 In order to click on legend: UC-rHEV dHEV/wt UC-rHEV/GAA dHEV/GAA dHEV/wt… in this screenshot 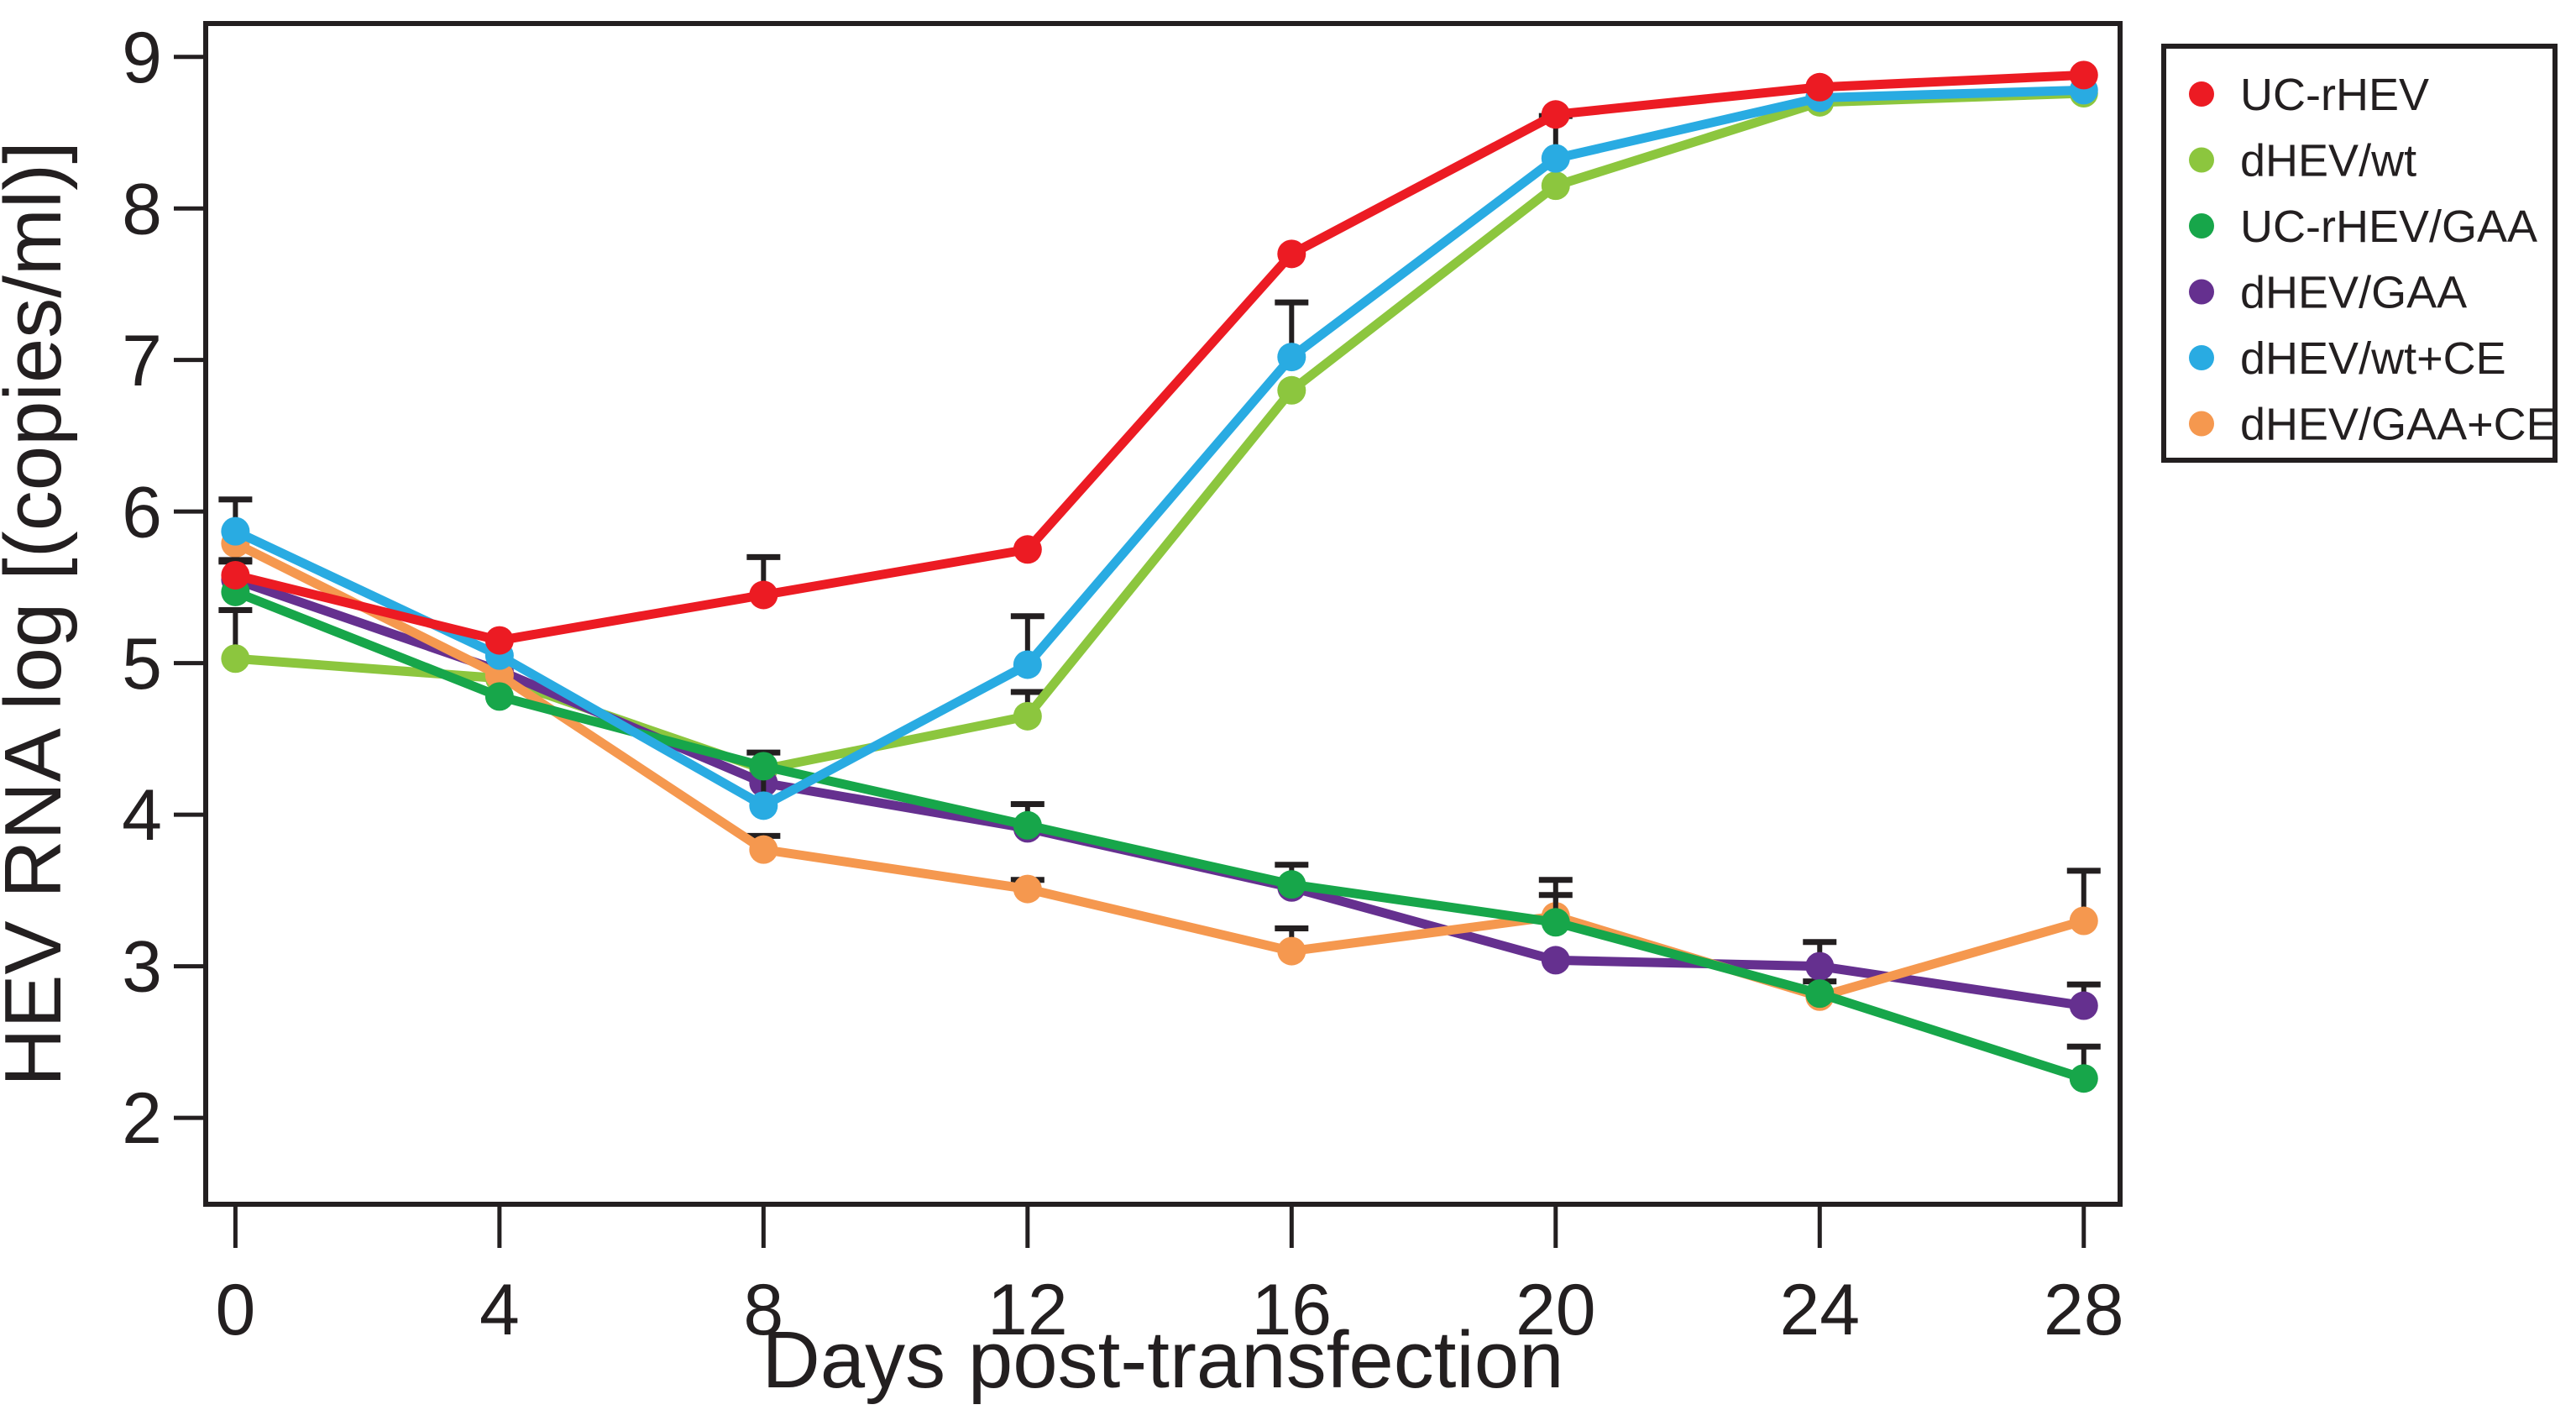, I will do `click(2360, 253)`.